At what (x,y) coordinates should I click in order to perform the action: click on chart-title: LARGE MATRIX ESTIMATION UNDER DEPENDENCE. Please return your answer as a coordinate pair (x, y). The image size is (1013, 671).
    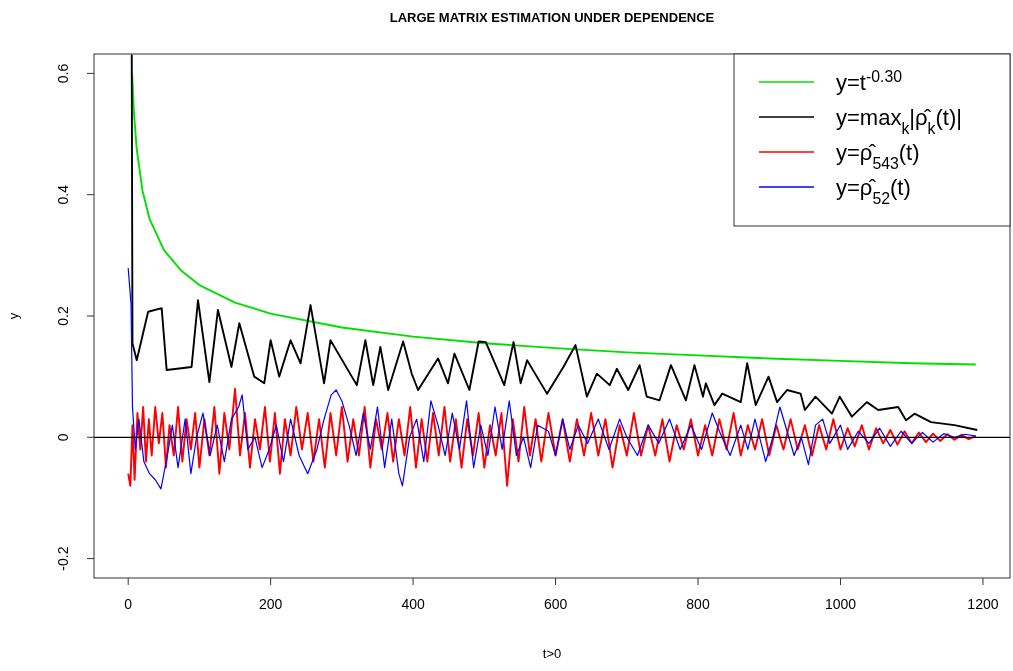
    Looking at the image, I should click on (552, 17).